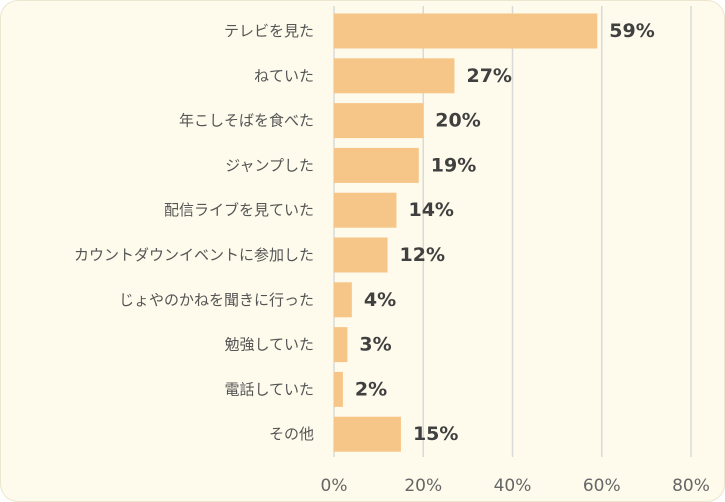 This screenshot has height=502, width=725. What do you see at coordinates (513, 486) in the screenshot?
I see `x-tick-label: 40%` at bounding box center [513, 486].